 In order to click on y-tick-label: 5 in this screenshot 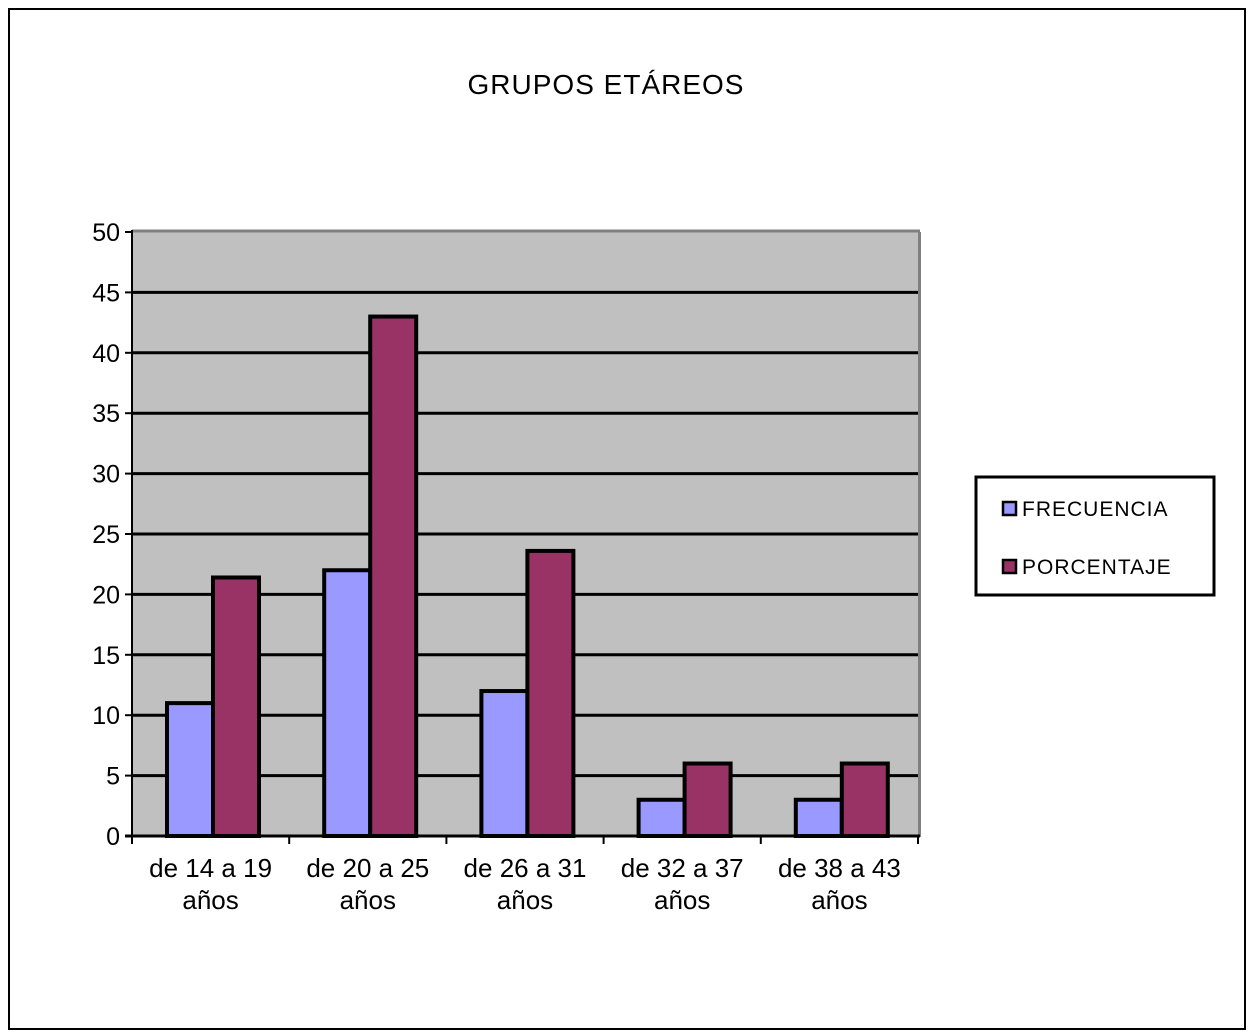, I will do `click(113, 777)`.